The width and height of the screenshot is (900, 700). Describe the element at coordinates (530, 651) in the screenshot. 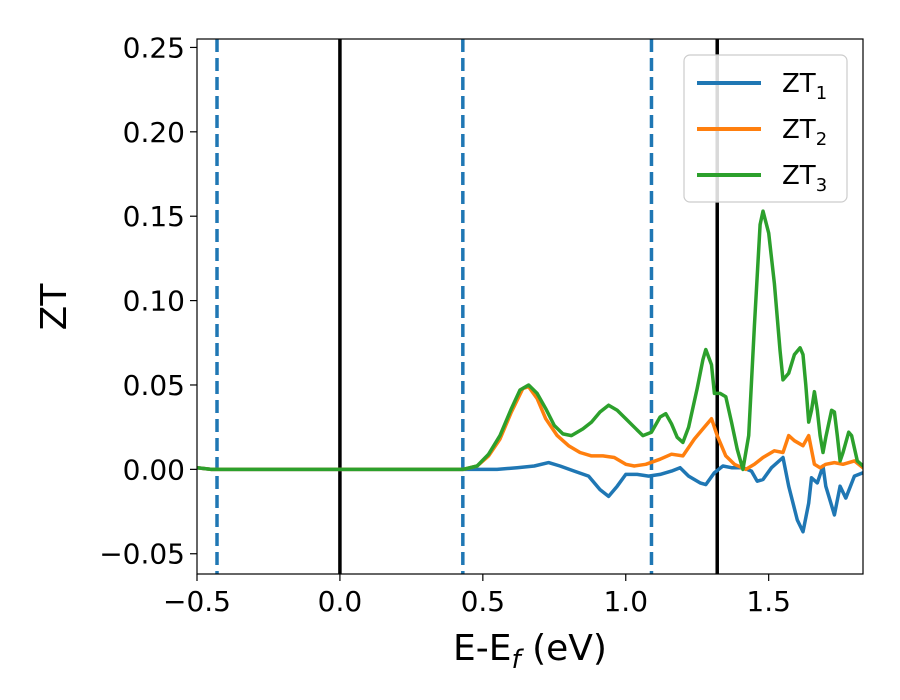

I see `x-axis-title: E-Ef (eV)` at that location.